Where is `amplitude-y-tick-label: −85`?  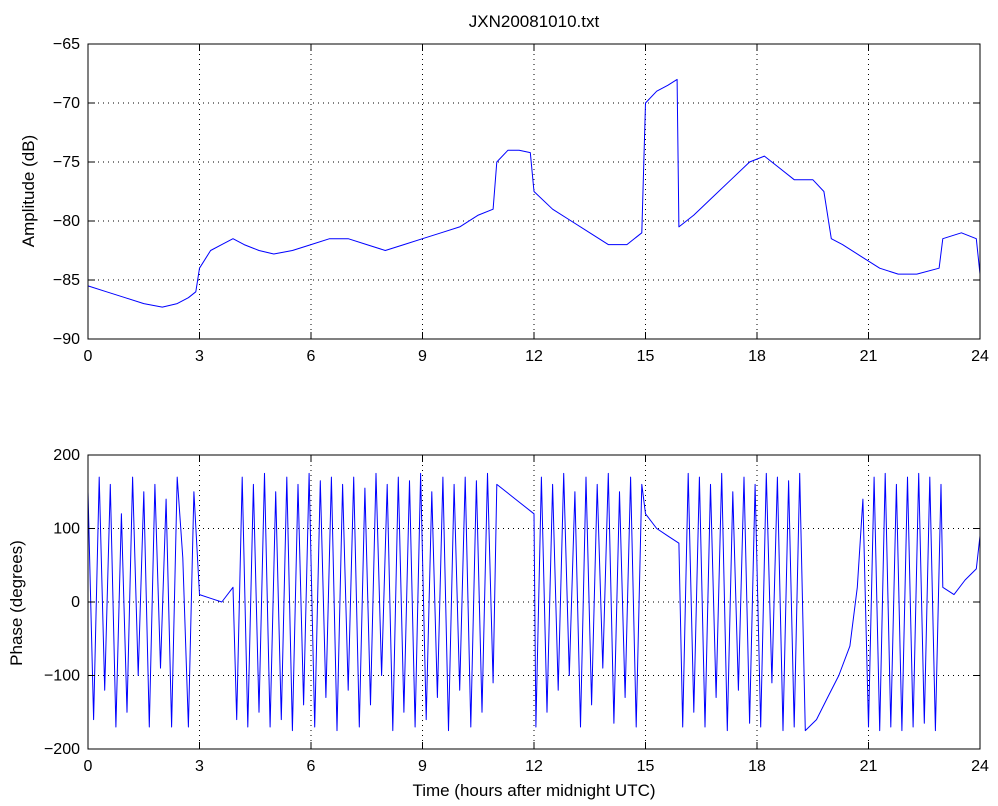
amplitude-y-tick-label: −85 is located at coordinates (66, 280).